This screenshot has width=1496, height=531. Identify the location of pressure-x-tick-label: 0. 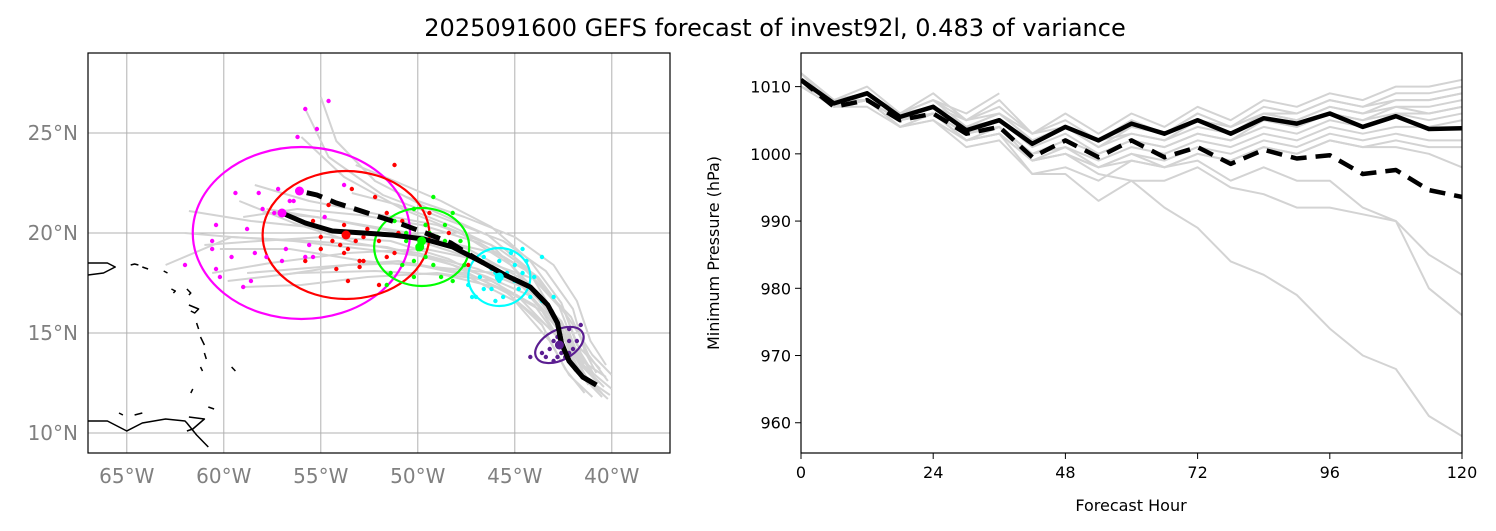
(801, 472).